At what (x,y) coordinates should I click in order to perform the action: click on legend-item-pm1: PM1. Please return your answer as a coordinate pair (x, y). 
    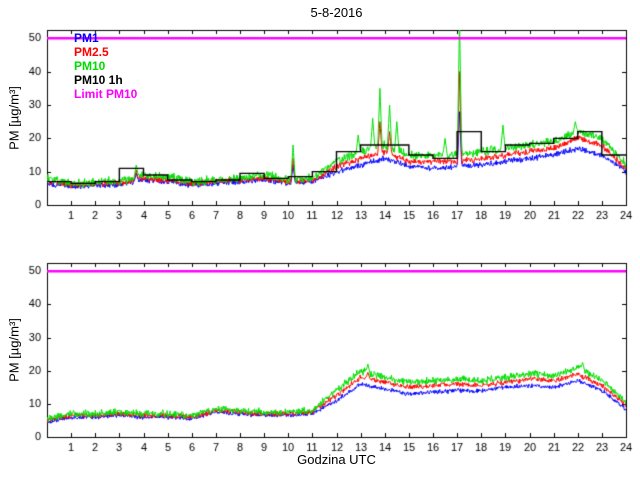
    Looking at the image, I should click on (86, 38).